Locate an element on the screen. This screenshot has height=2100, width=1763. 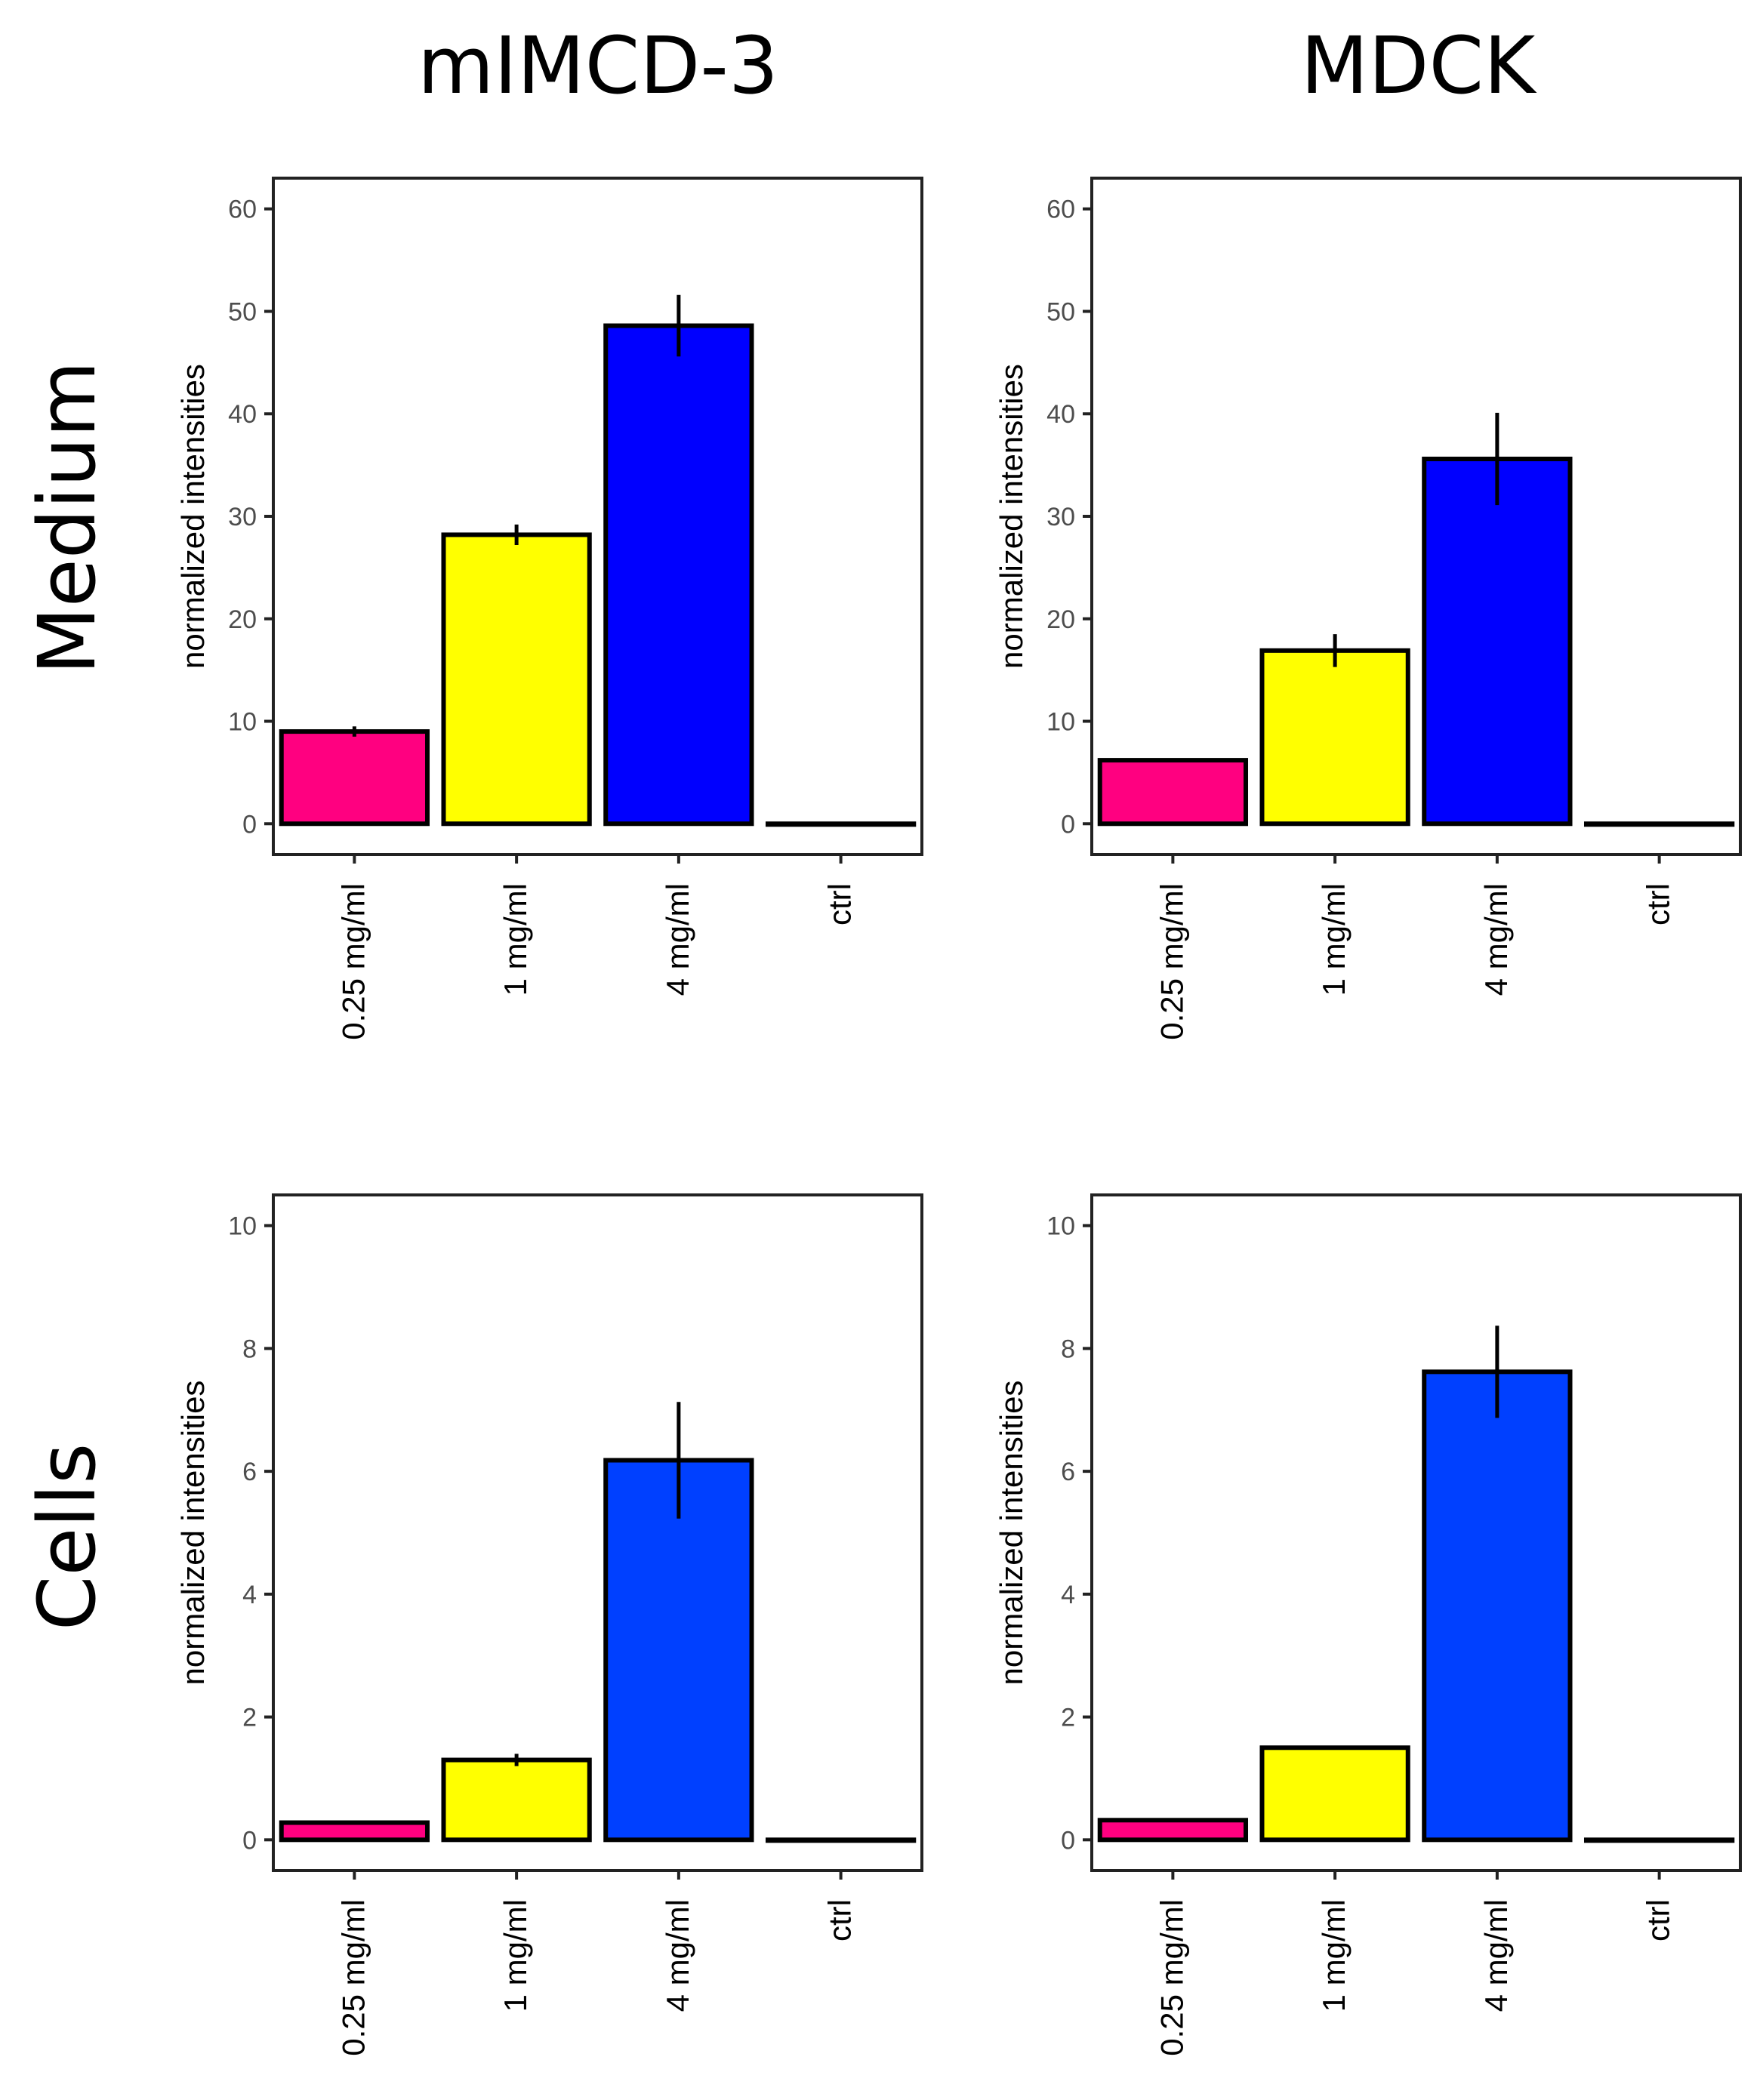
column-title-mdck: MDCK is located at coordinates (1419, 66).